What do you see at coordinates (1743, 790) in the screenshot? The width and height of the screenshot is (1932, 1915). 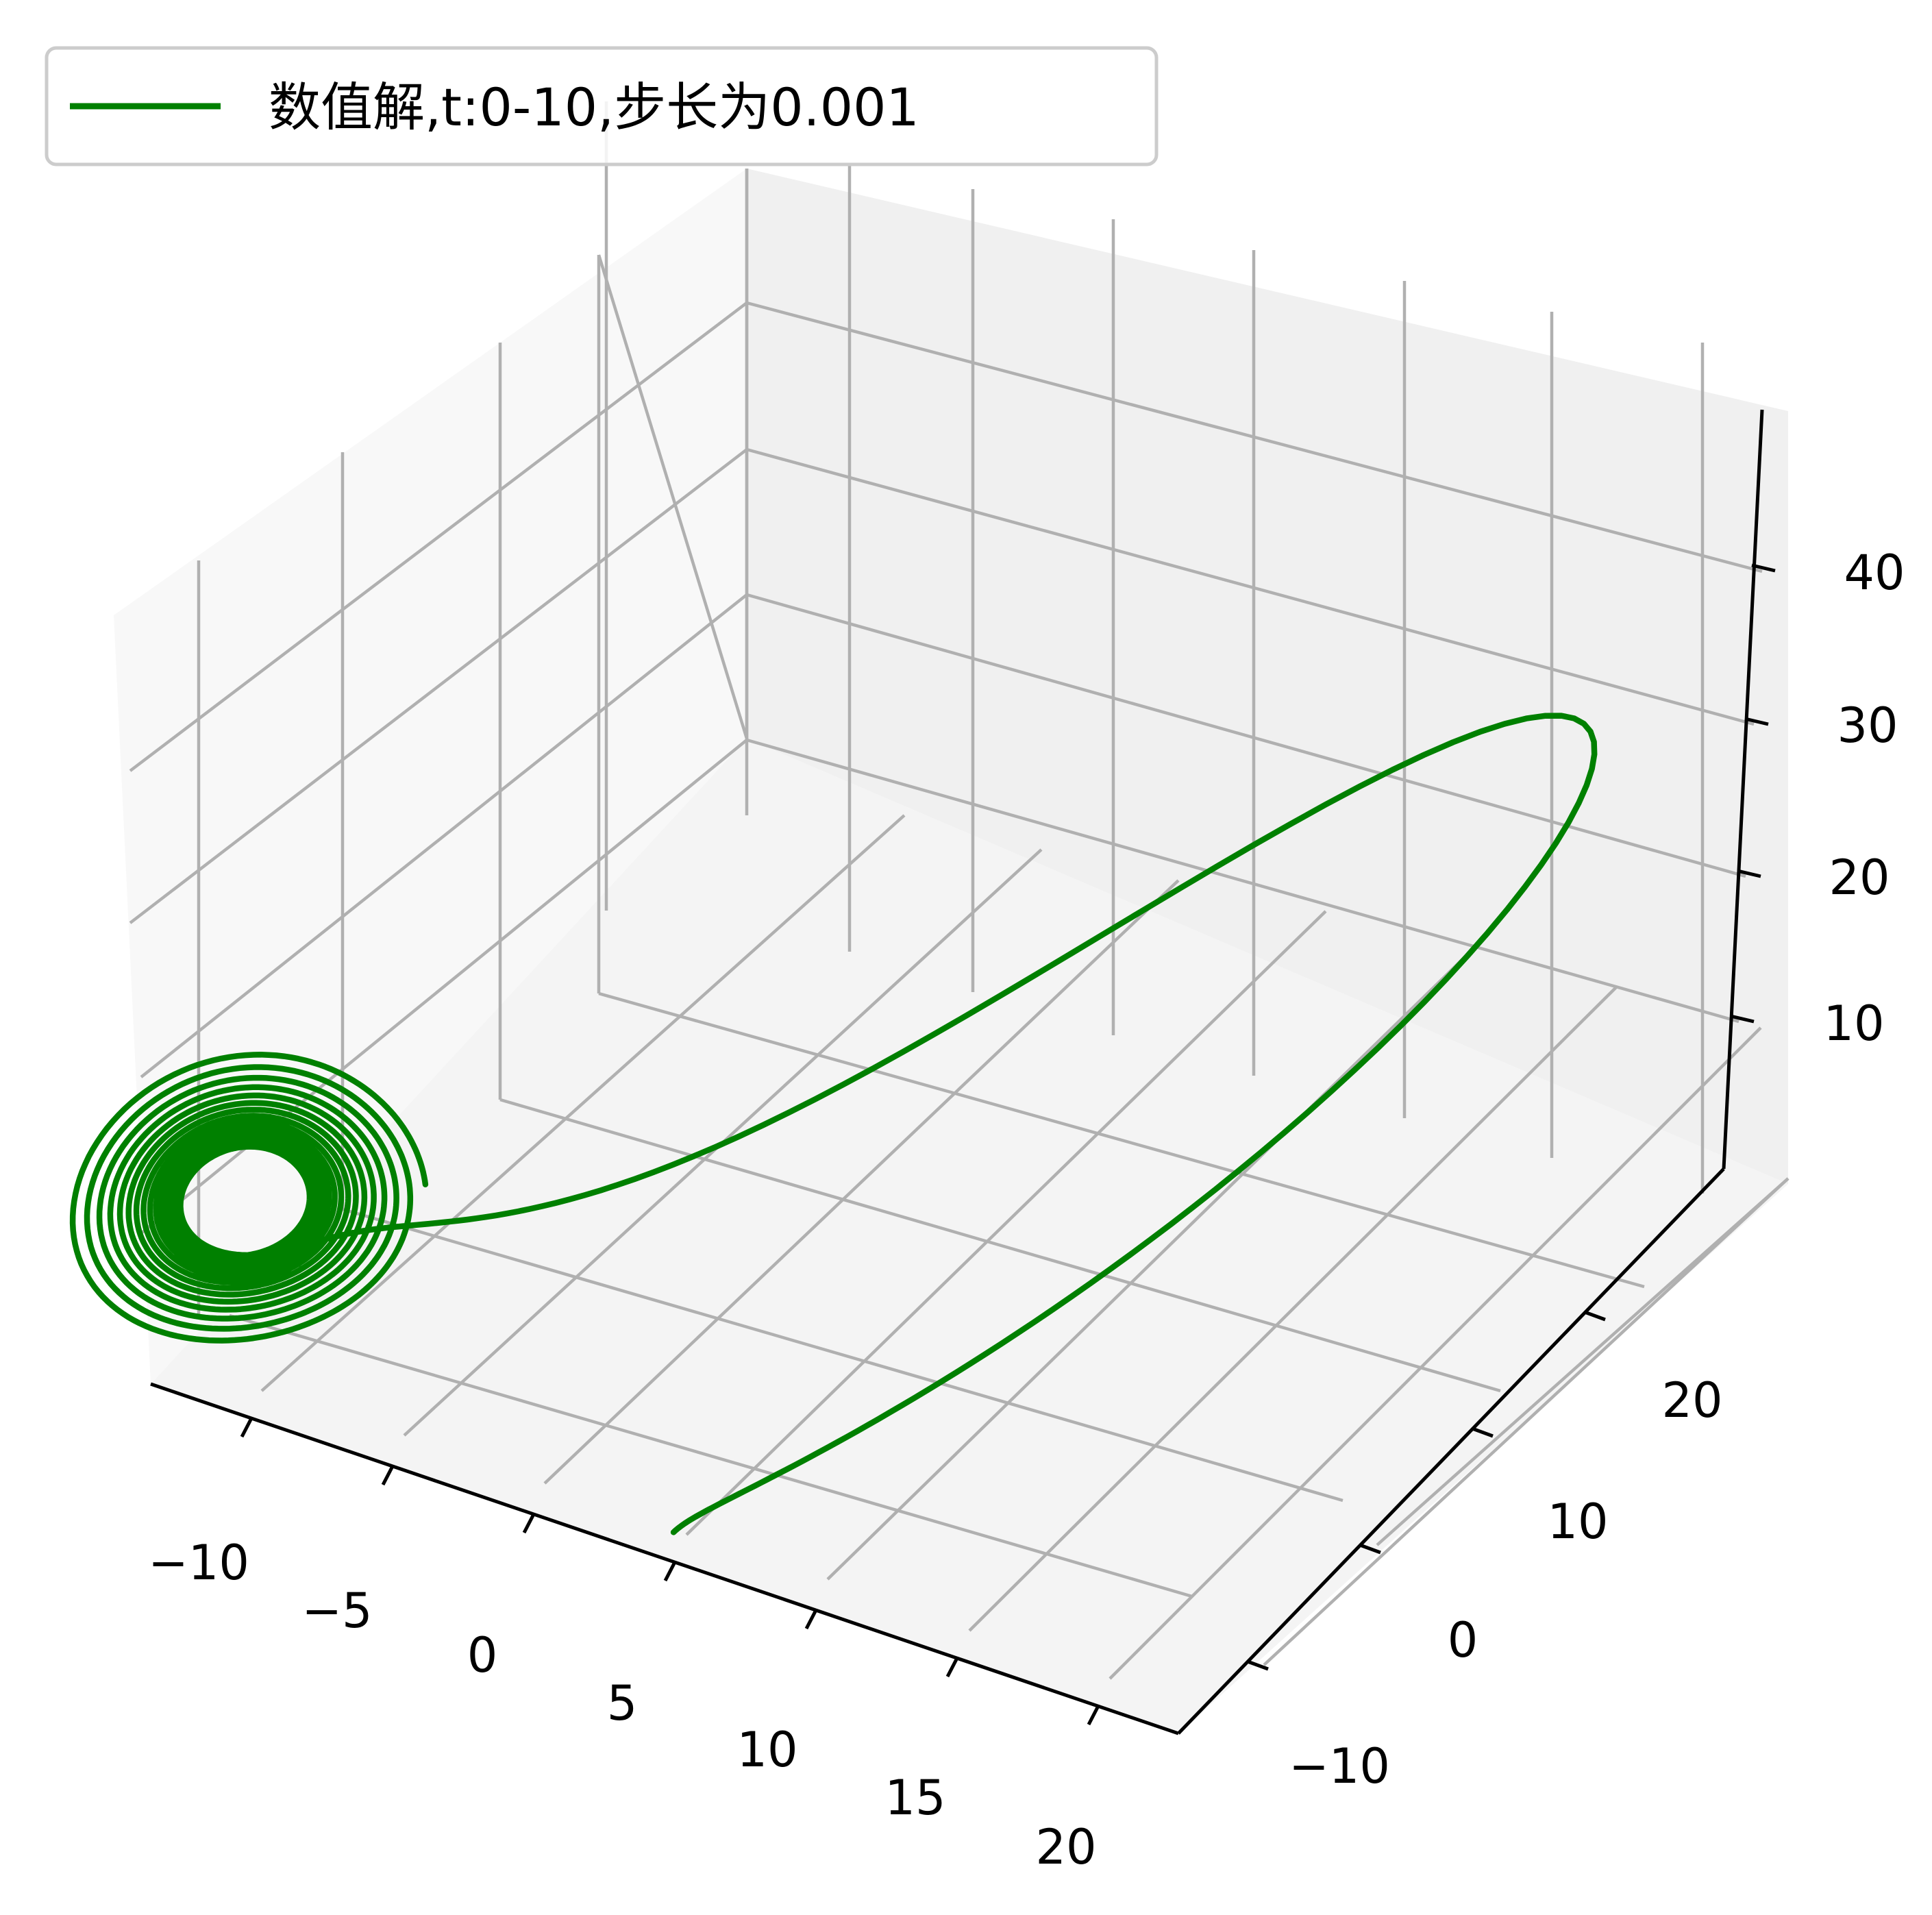 I see `z-axis-line` at bounding box center [1743, 790].